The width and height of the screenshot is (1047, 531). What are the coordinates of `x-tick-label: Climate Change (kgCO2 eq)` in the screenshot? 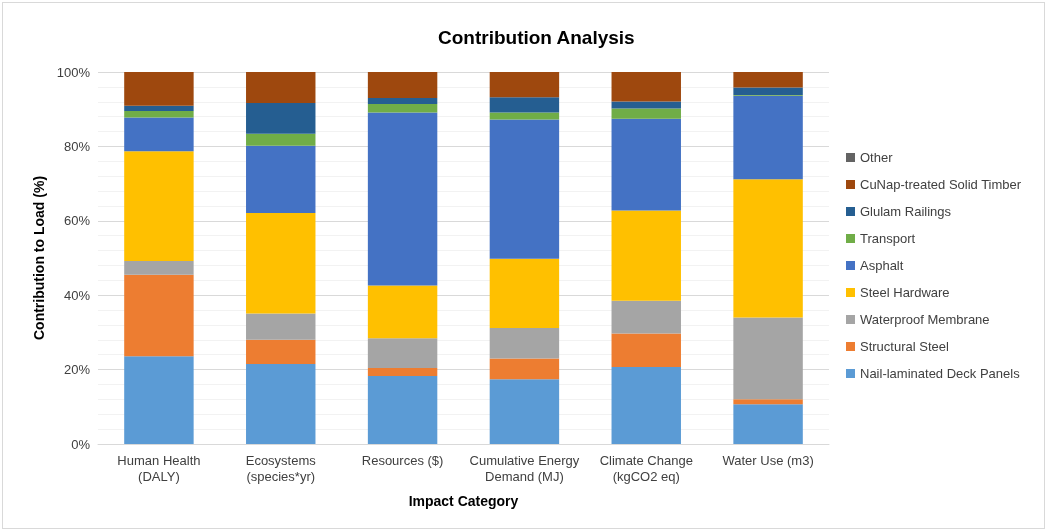 It's located at (646, 468).